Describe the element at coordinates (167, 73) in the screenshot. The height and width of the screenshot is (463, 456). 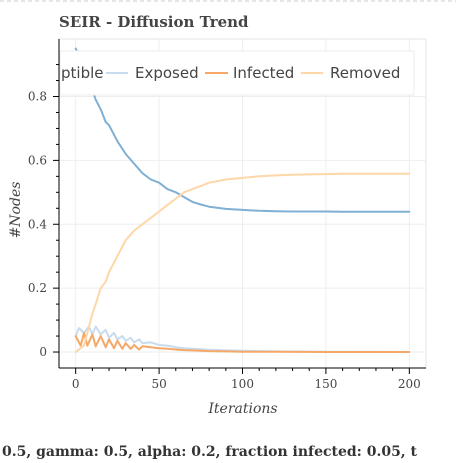
I see `legend-label-exposed: Exposed` at that location.